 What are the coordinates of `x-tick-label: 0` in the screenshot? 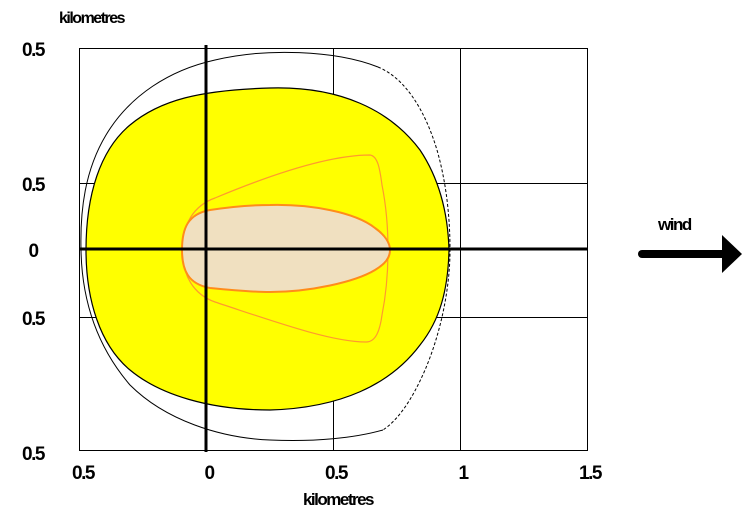 It's located at (209, 473).